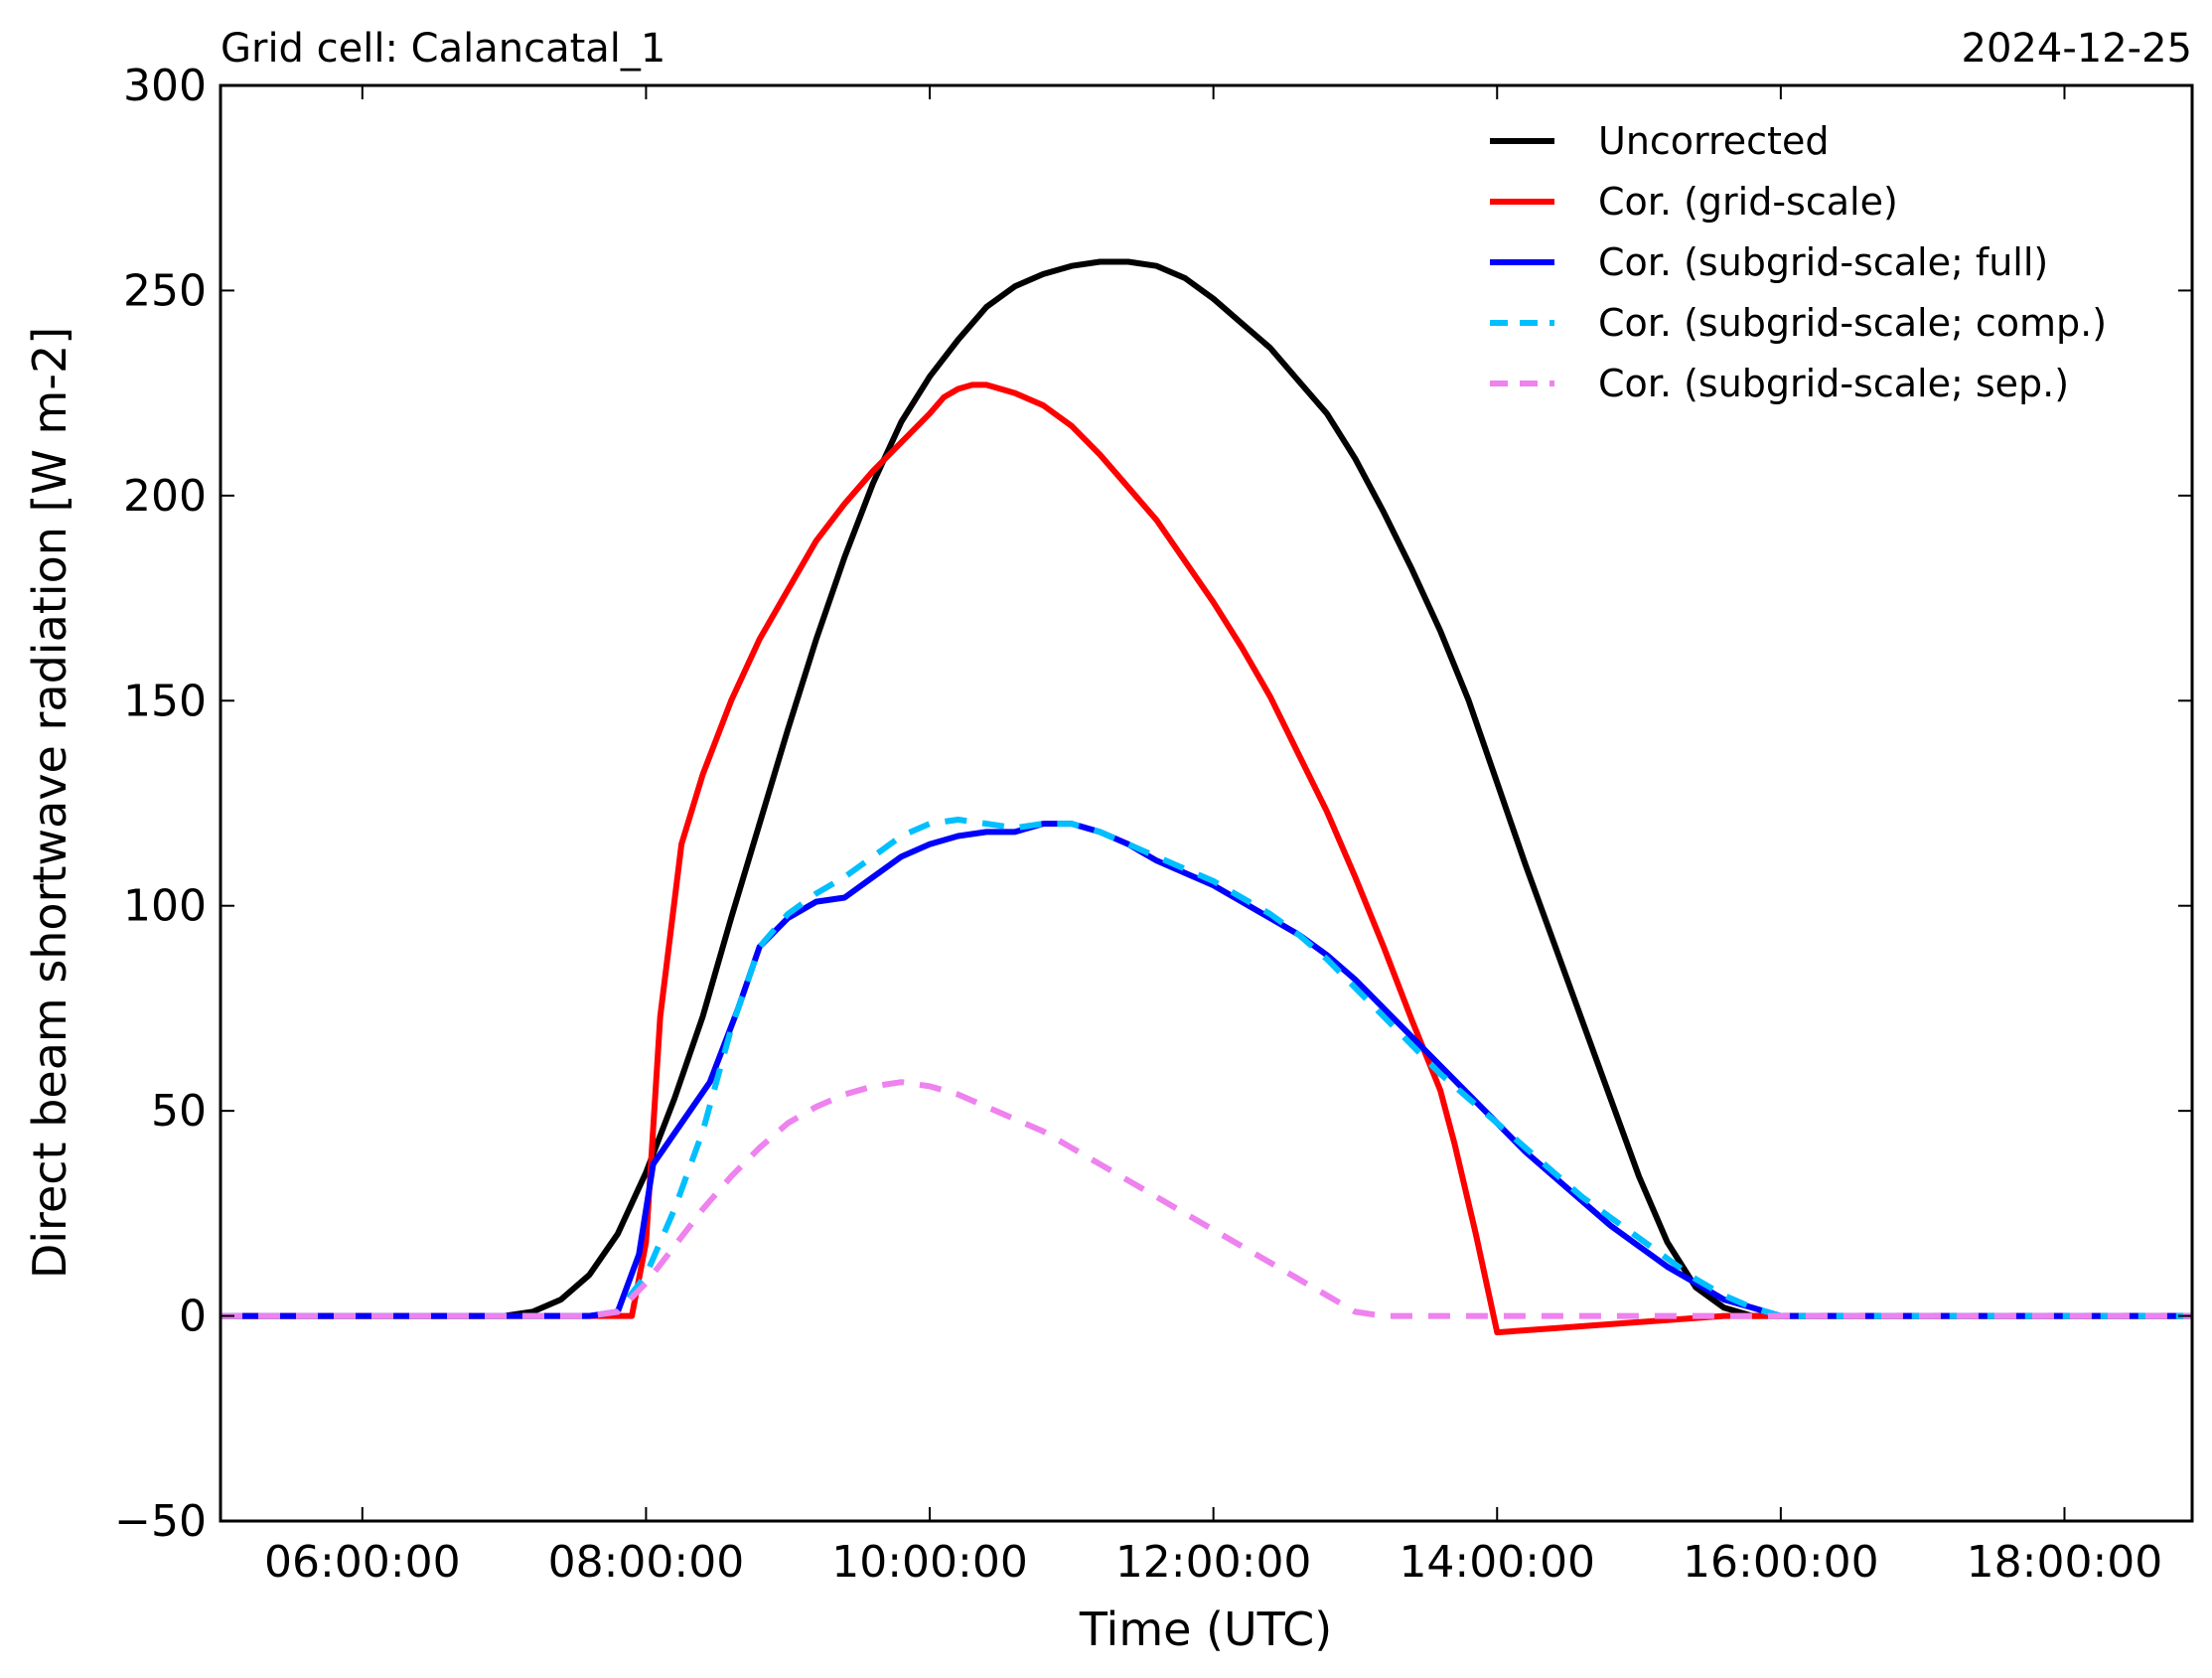  Describe the element at coordinates (1748, 202) in the screenshot. I see `legend-label: Cor. (grid-scale)` at that location.